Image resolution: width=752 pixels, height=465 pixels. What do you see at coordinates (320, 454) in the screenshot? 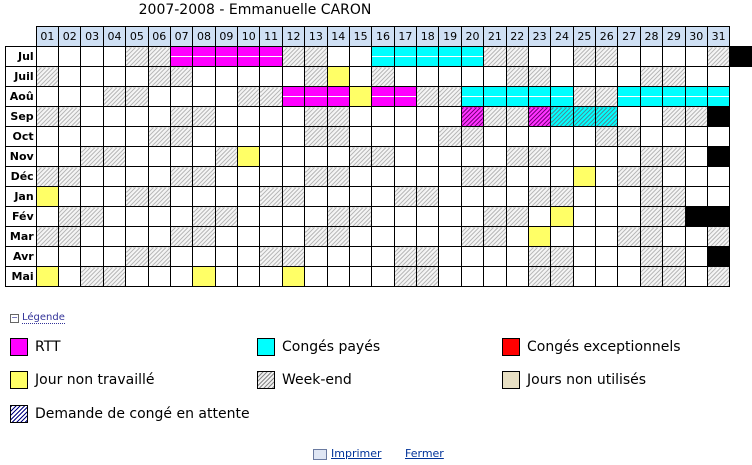
I see `printer-icon` at bounding box center [320, 454].